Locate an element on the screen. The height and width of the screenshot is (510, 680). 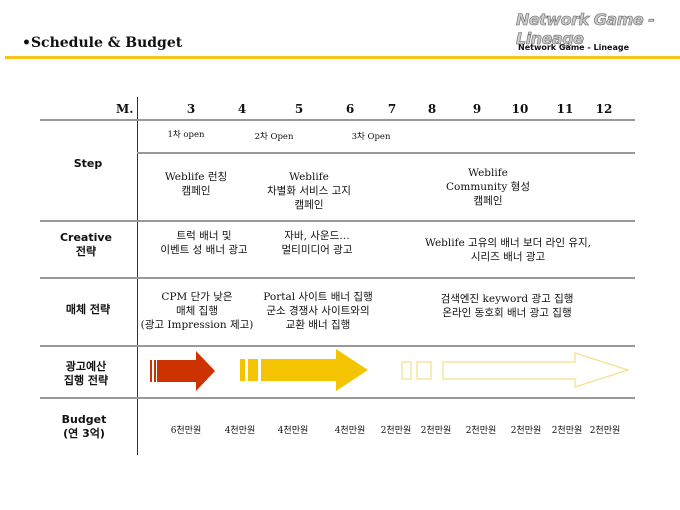
month: 11 is located at coordinates (565, 109).